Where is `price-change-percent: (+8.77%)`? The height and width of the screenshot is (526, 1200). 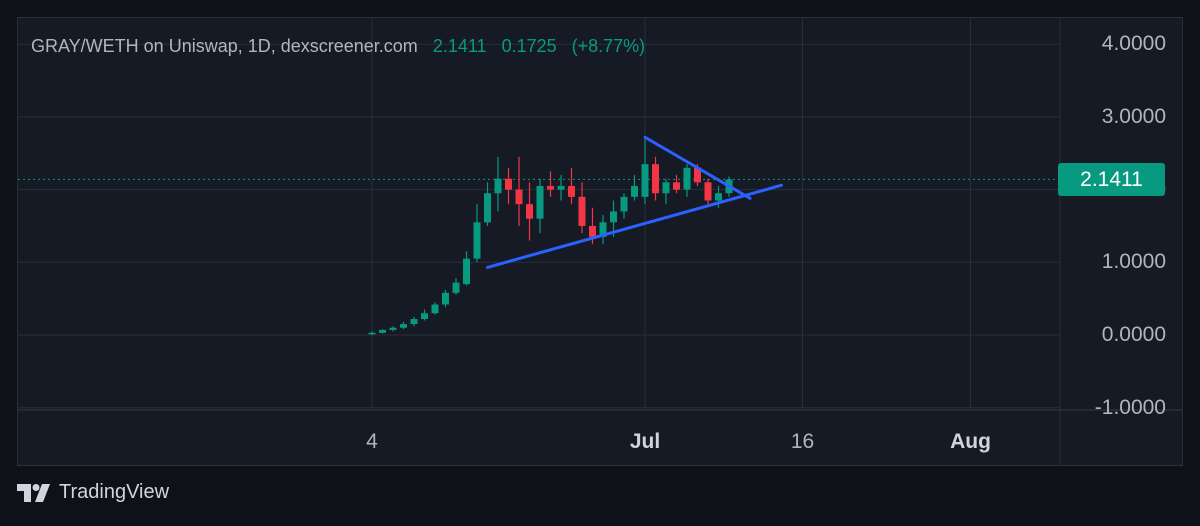
price-change-percent: (+8.77%) is located at coordinates (608, 46).